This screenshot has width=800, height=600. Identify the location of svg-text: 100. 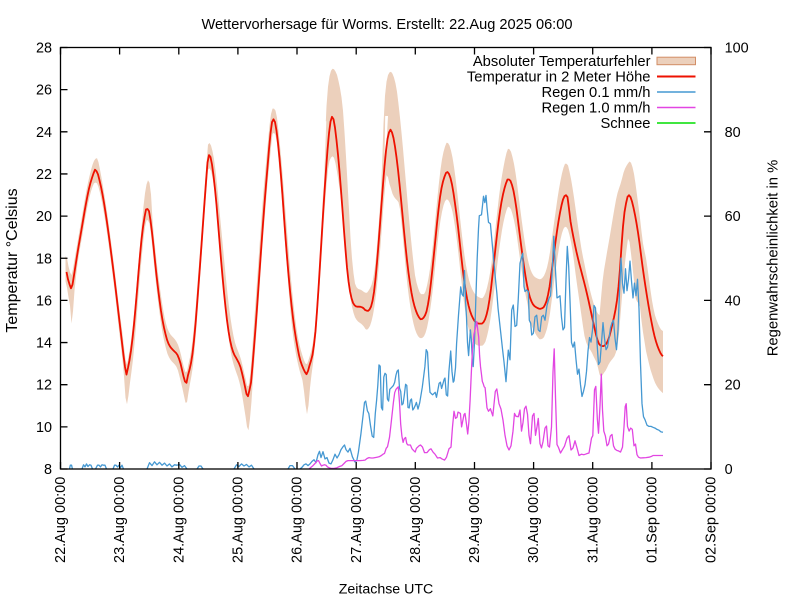
(737, 49).